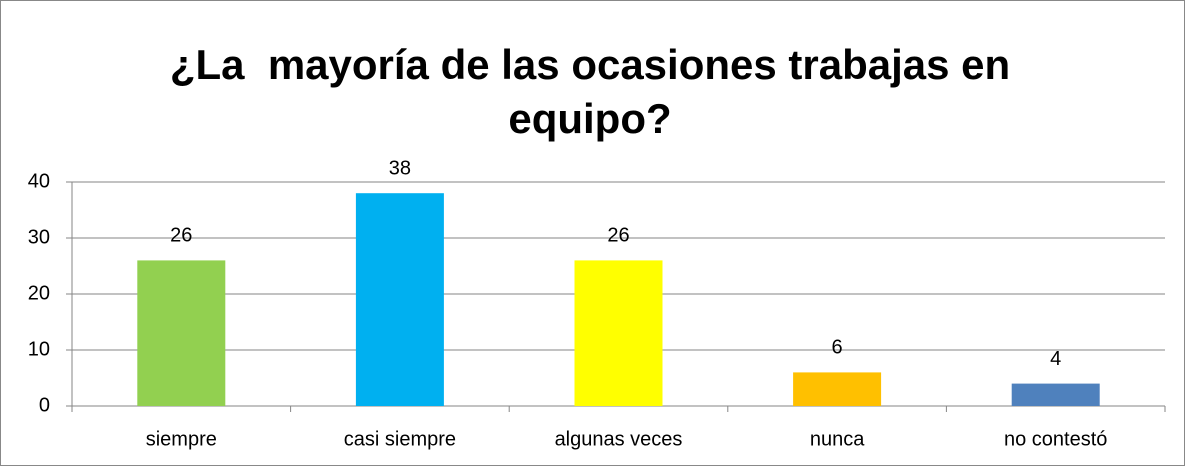  What do you see at coordinates (1055, 359) in the screenshot?
I see `value-label: 4` at bounding box center [1055, 359].